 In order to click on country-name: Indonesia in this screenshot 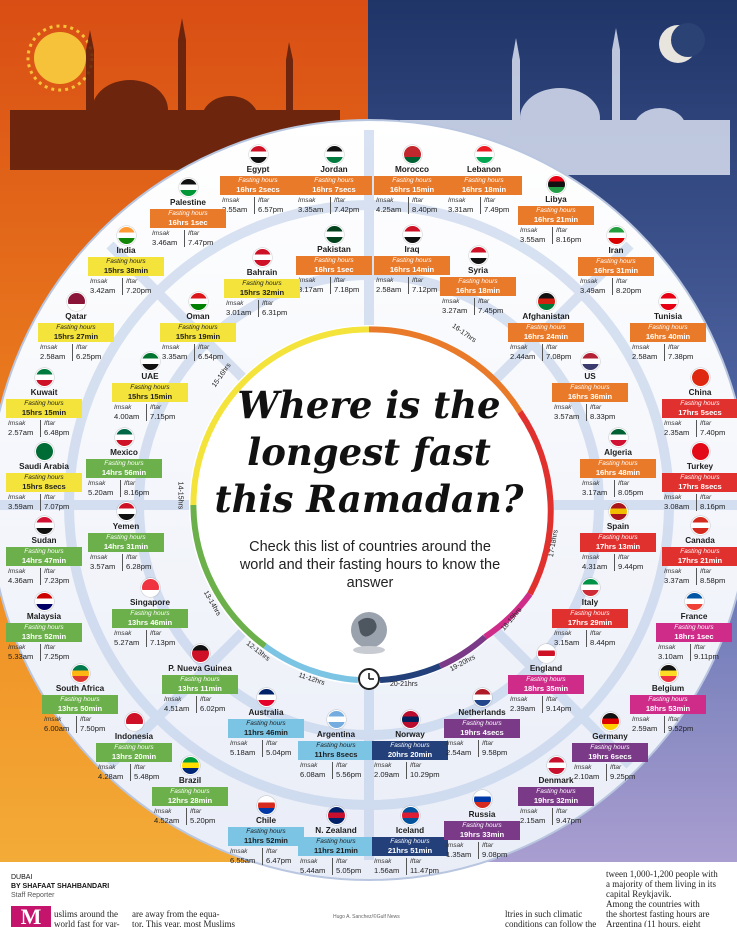, I will do `click(134, 736)`.